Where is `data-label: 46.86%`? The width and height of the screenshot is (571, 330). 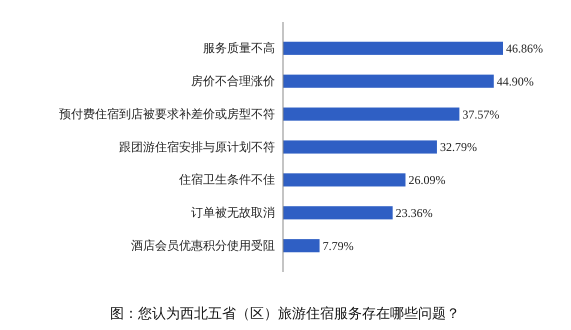 data-label: 46.86% is located at coordinates (524, 49).